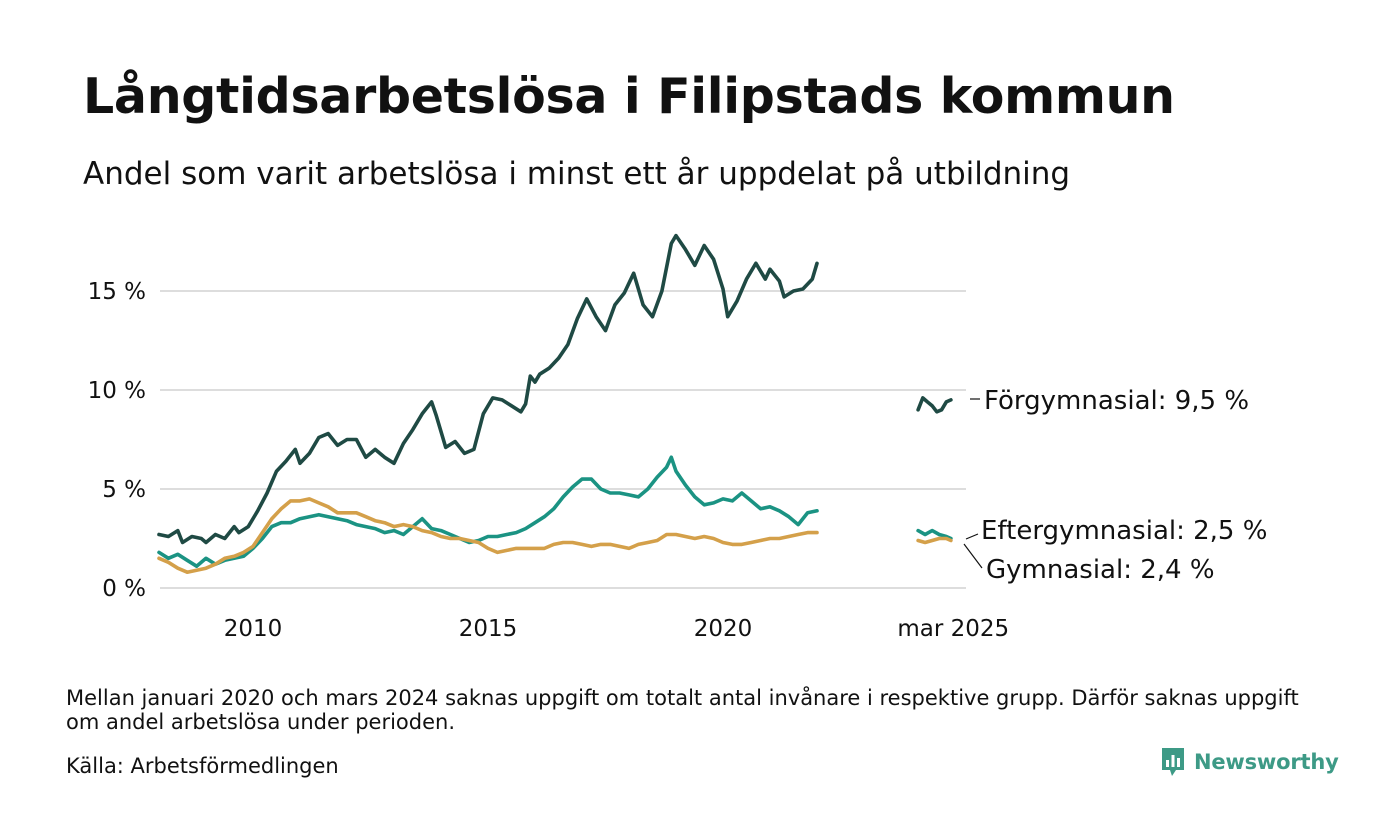 The image size is (1400, 840). I want to click on brand-logo: Newsworthy, so click(1249, 762).